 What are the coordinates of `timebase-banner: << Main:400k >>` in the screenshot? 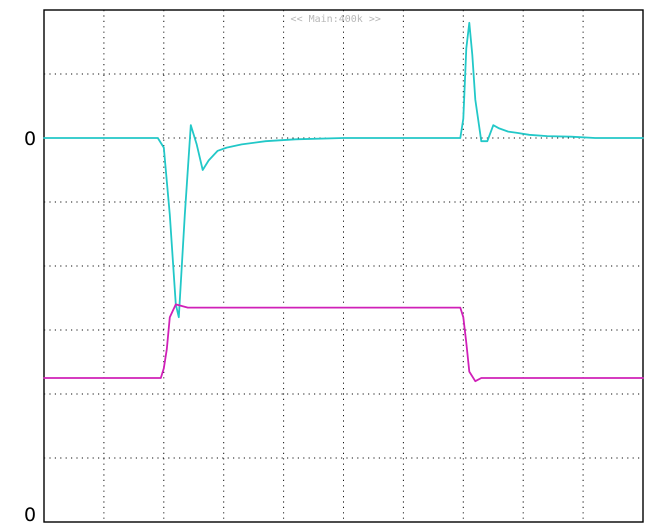 It's located at (336, 19).